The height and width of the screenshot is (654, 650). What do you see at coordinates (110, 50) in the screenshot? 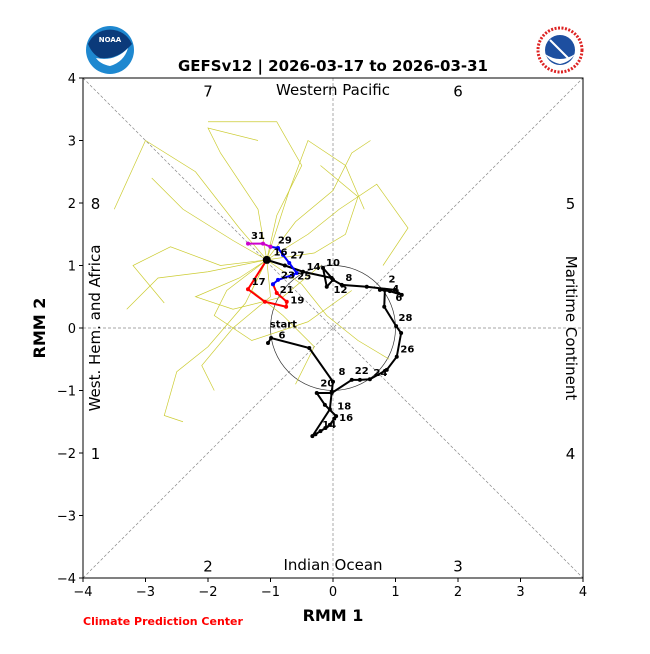
I see `noaa-logo: NOAA` at bounding box center [110, 50].